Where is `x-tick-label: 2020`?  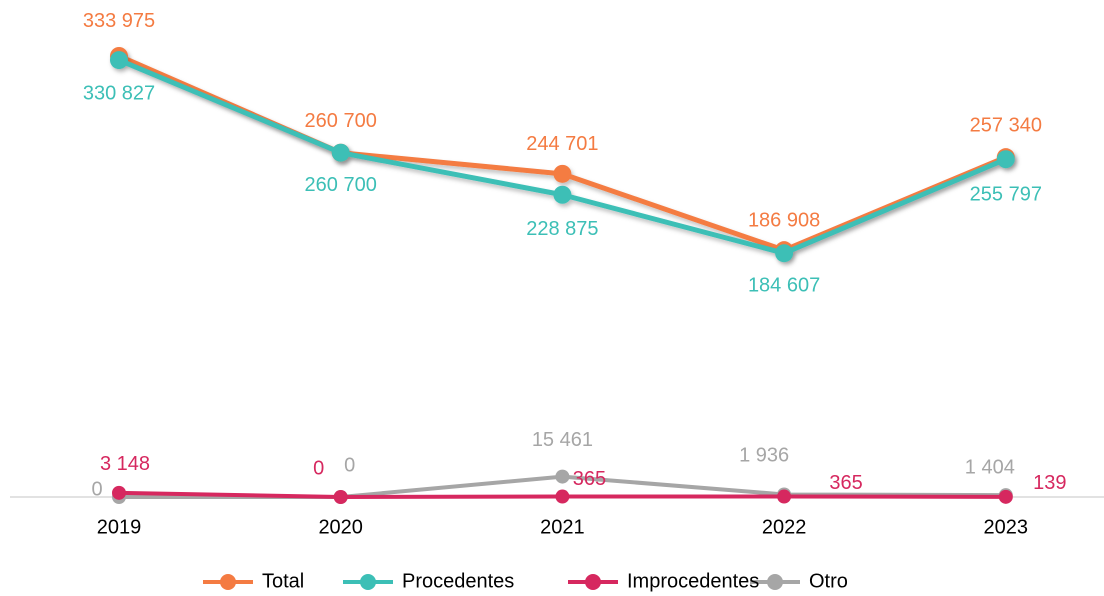 x-tick-label: 2020 is located at coordinates (340, 527).